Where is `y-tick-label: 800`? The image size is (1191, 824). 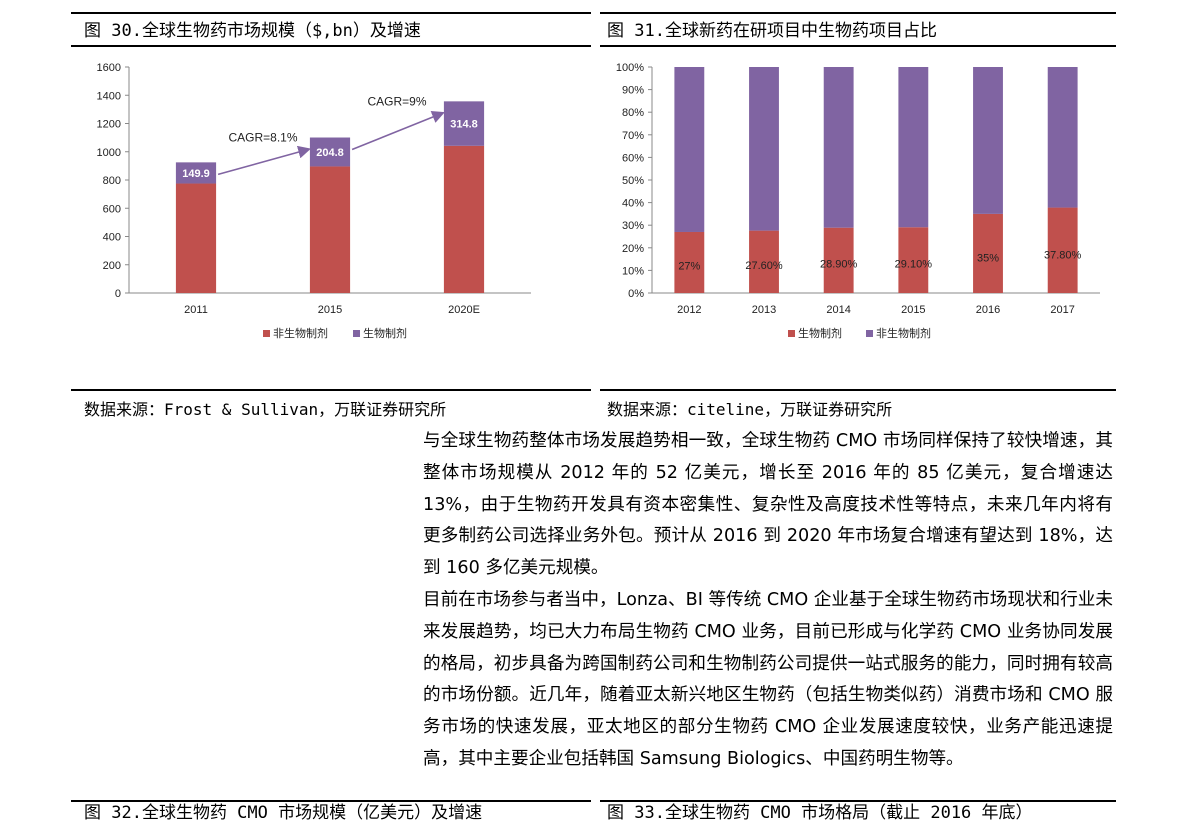 y-tick-label: 800 is located at coordinates (112, 181).